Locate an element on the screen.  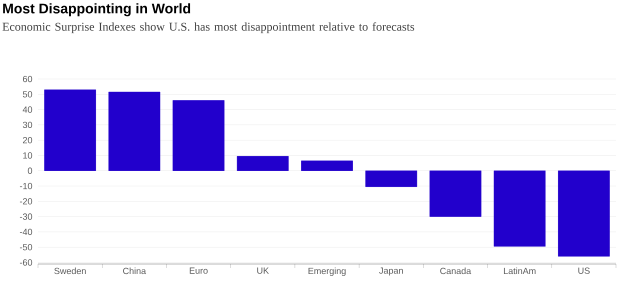
y-tick-label: -20 is located at coordinates (26, 201).